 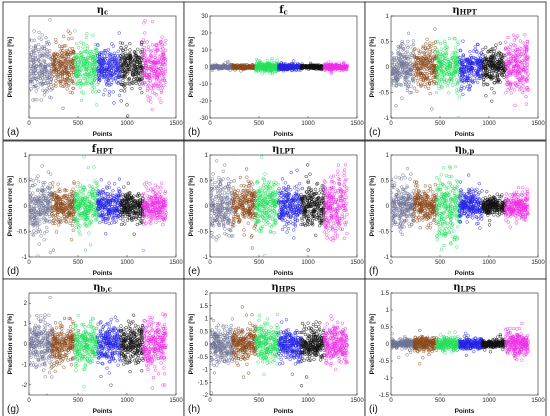 I want to click on panel-letter: (a), so click(x=13, y=132).